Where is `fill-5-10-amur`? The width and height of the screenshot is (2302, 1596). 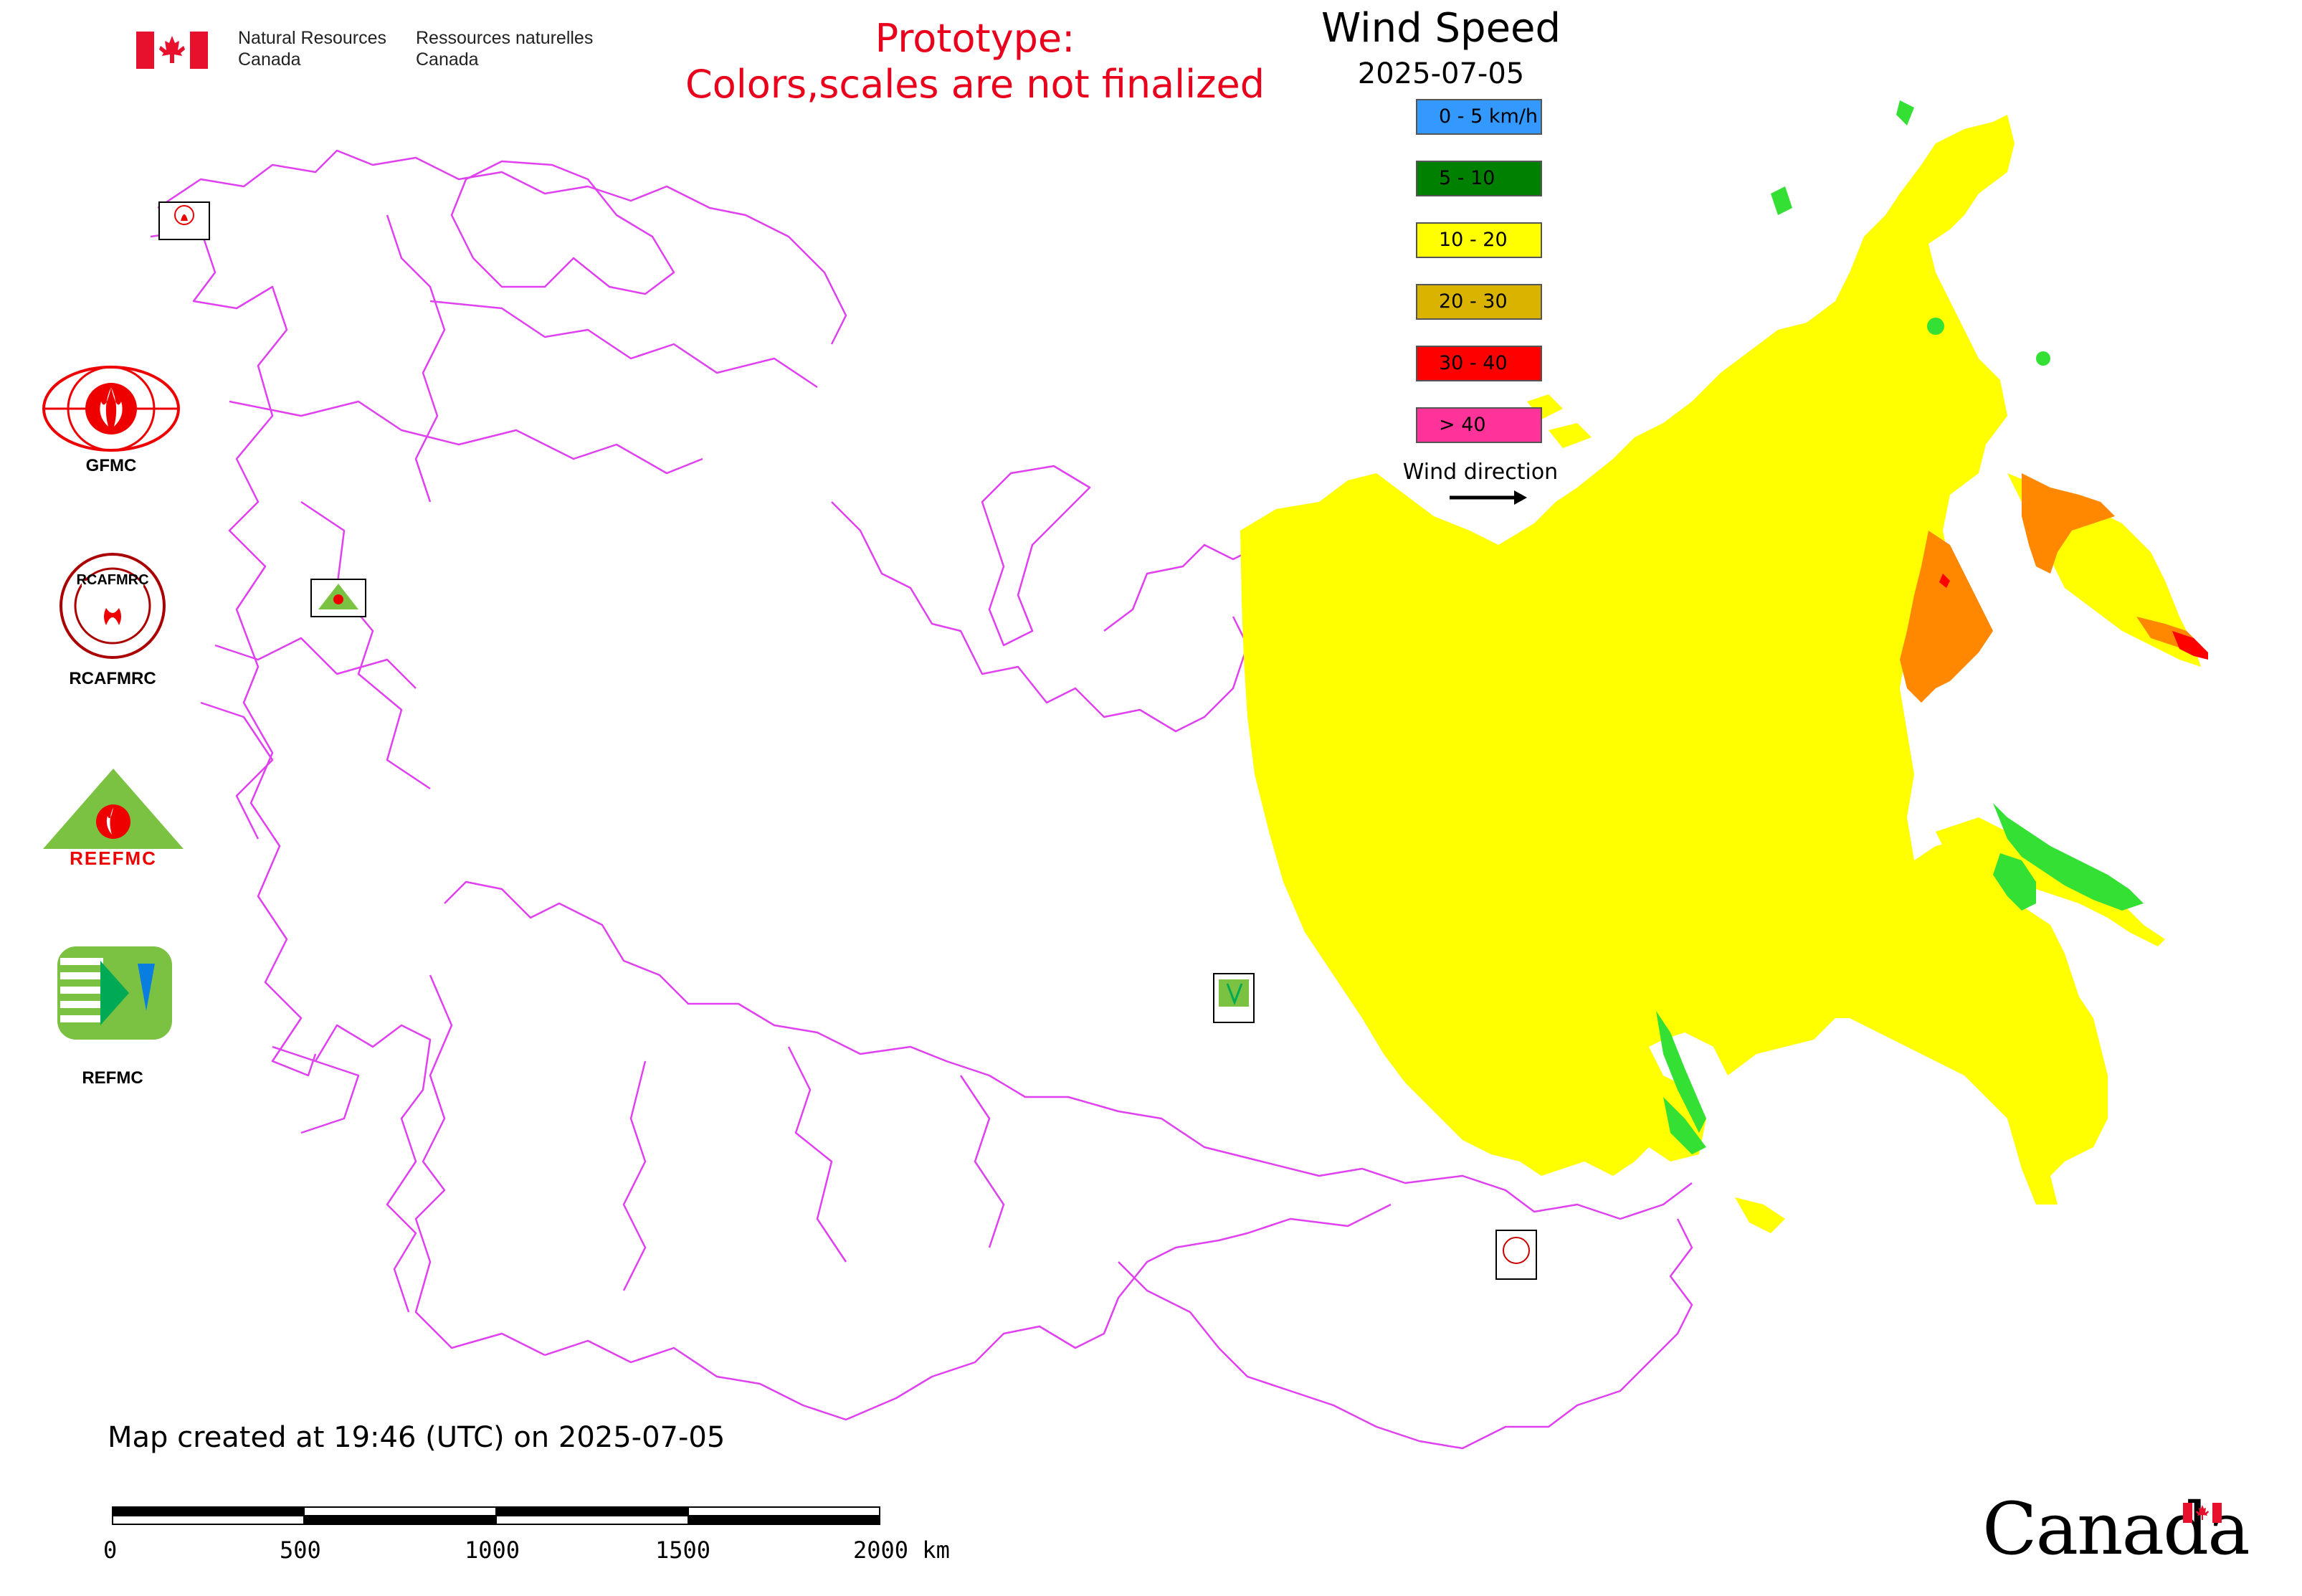
fill-5-10-amur is located at coordinates (2015, 882).